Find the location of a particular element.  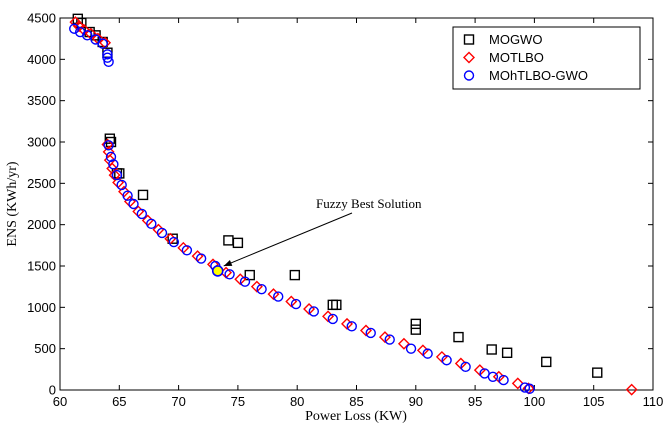

x-tick-label: 75 is located at coordinates (238, 401).